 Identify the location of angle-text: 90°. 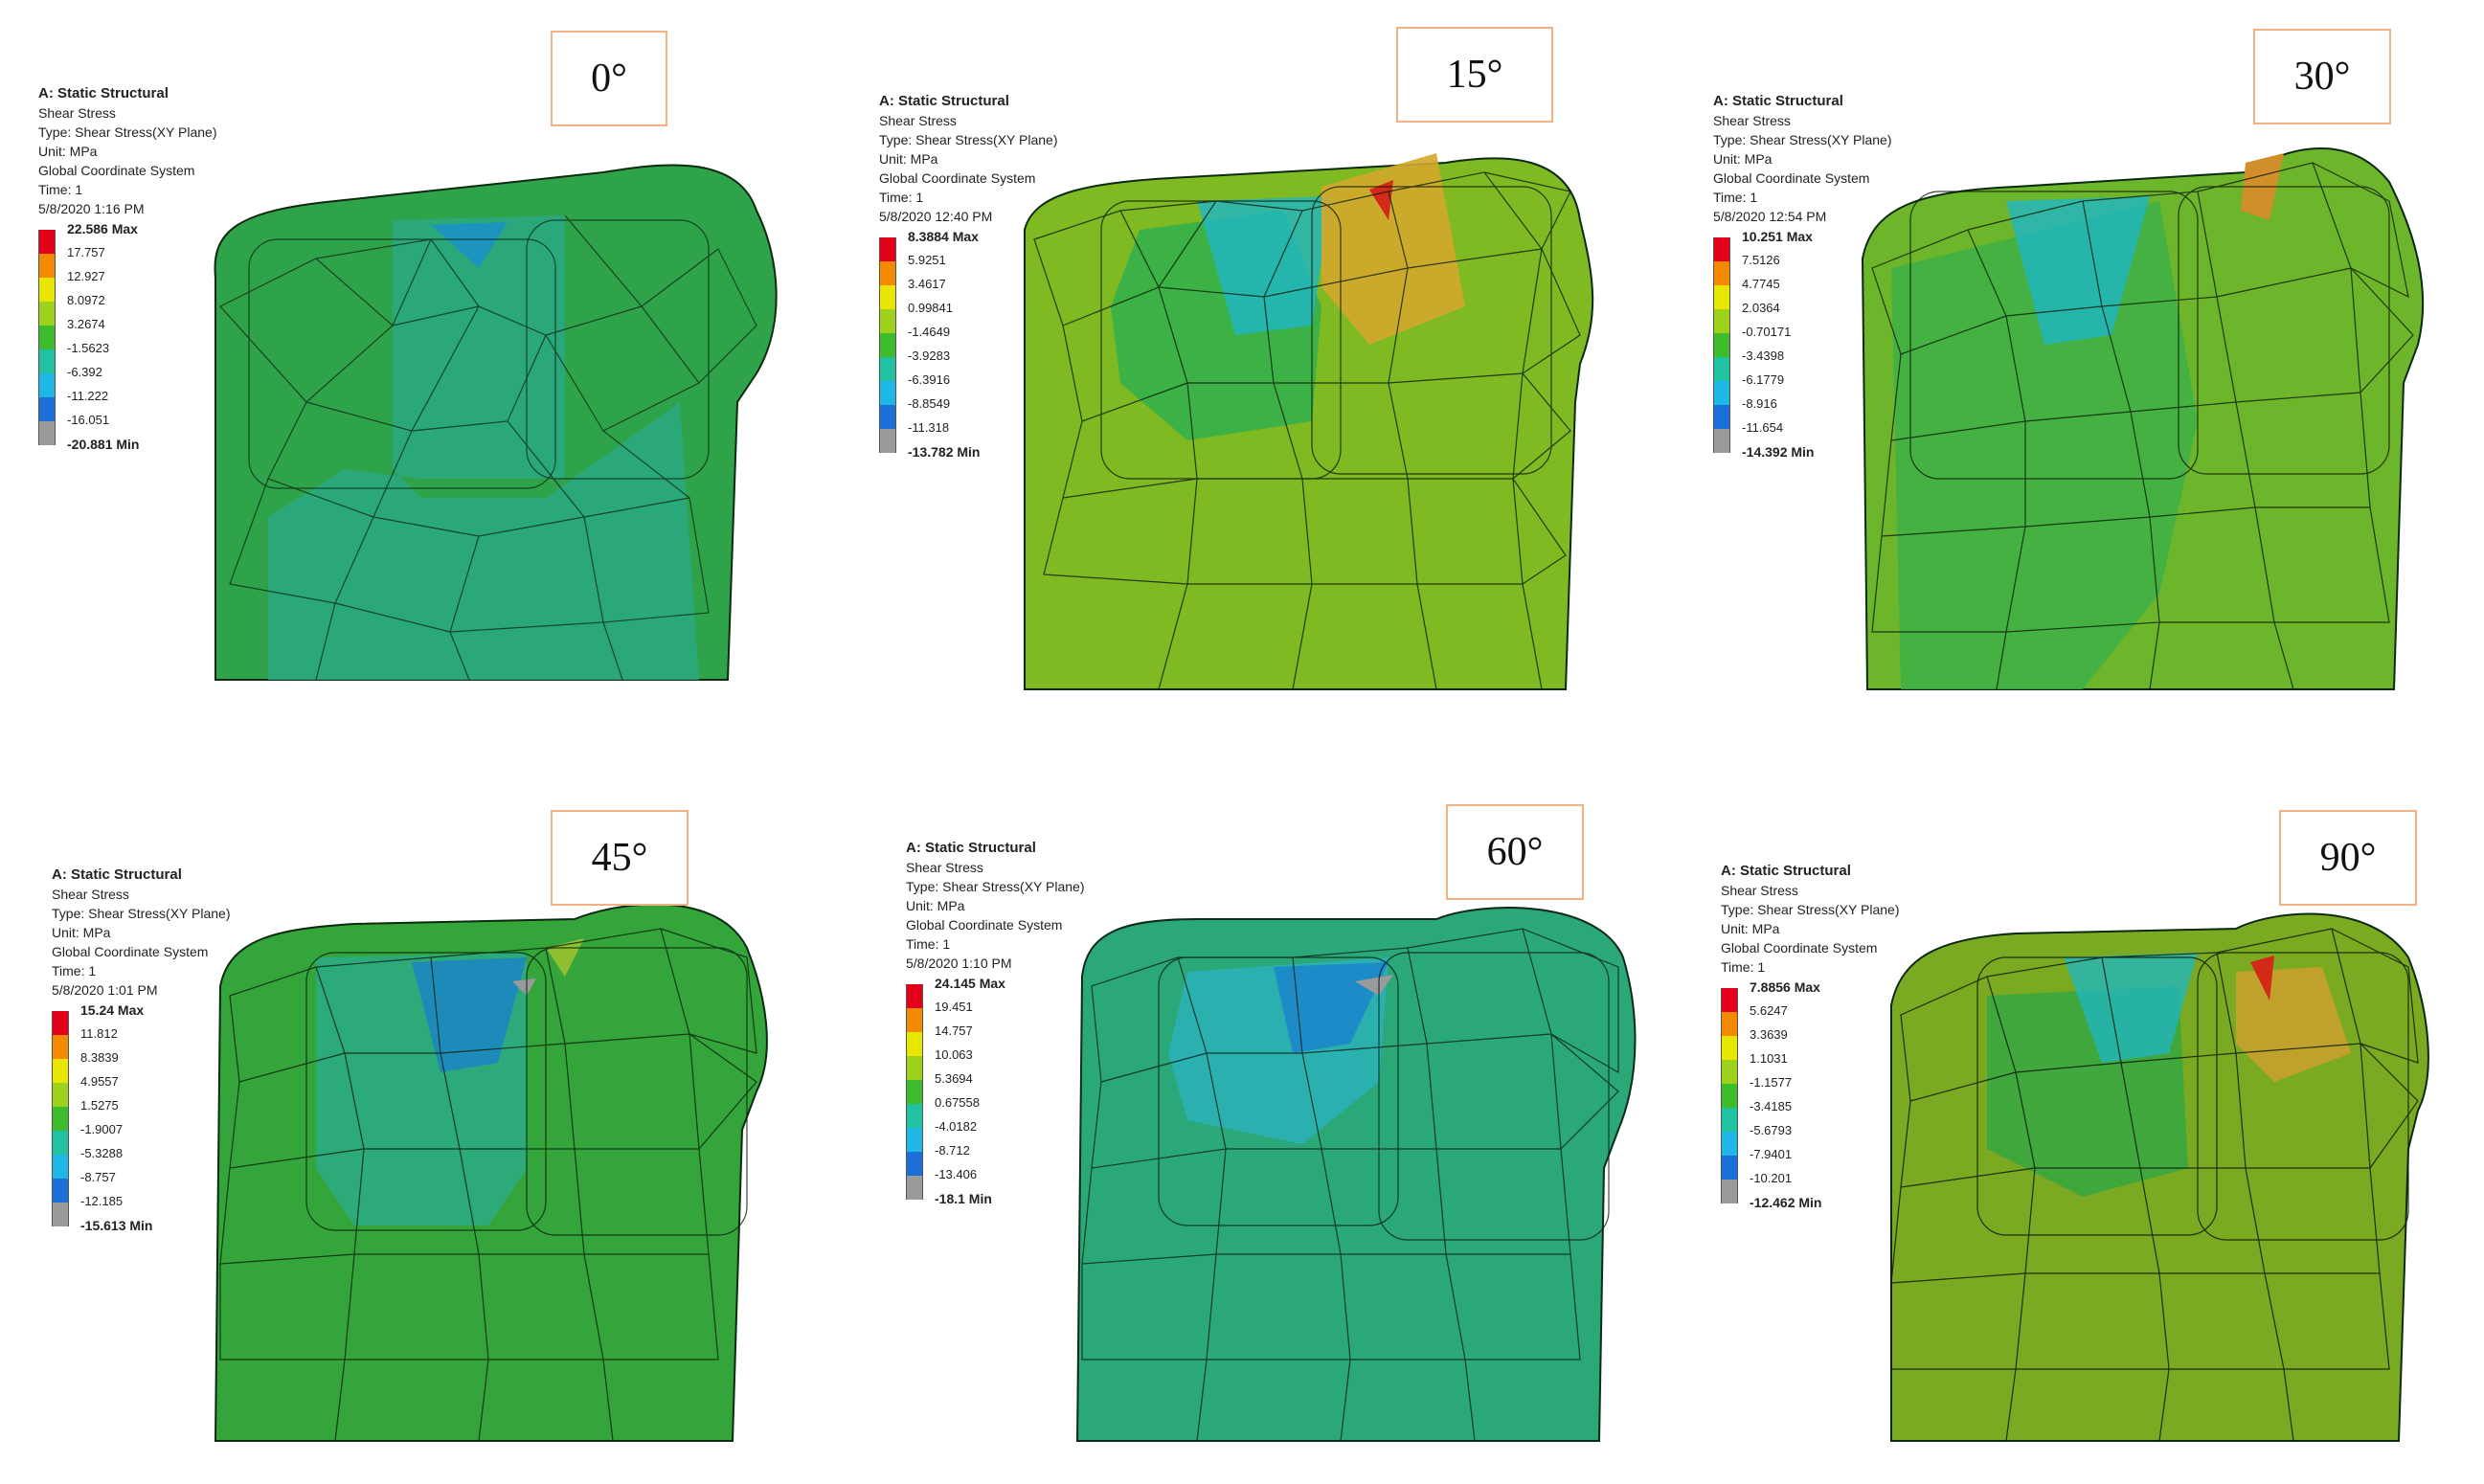
(2348, 858).